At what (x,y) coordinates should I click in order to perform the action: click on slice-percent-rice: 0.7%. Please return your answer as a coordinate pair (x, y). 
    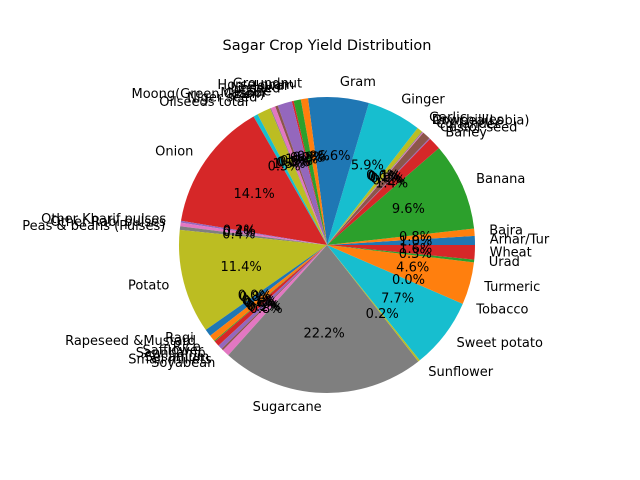
    Looking at the image, I should click on (258, 301).